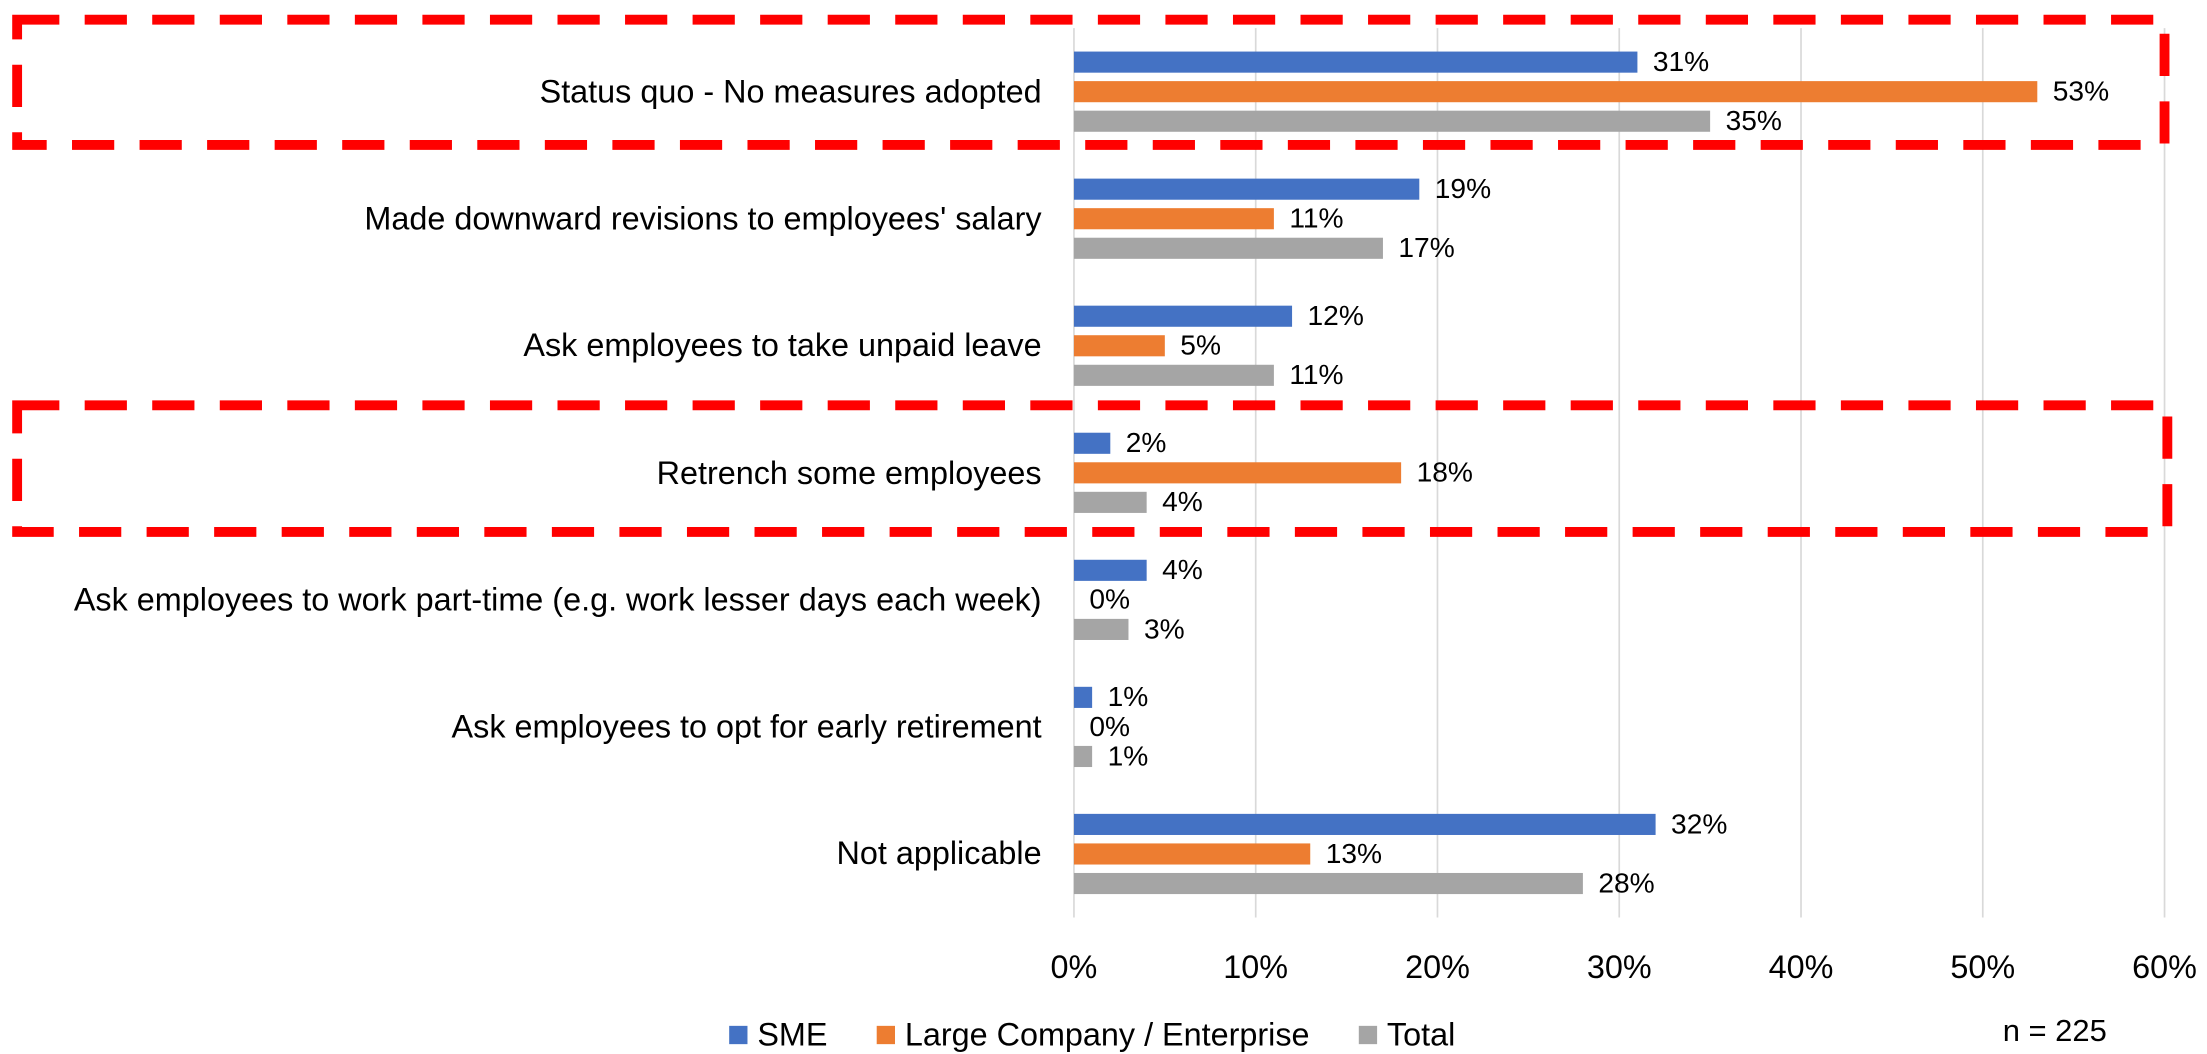 The height and width of the screenshot is (1054, 2207). What do you see at coordinates (1074, 967) in the screenshot?
I see `x-tick-label: 0%` at bounding box center [1074, 967].